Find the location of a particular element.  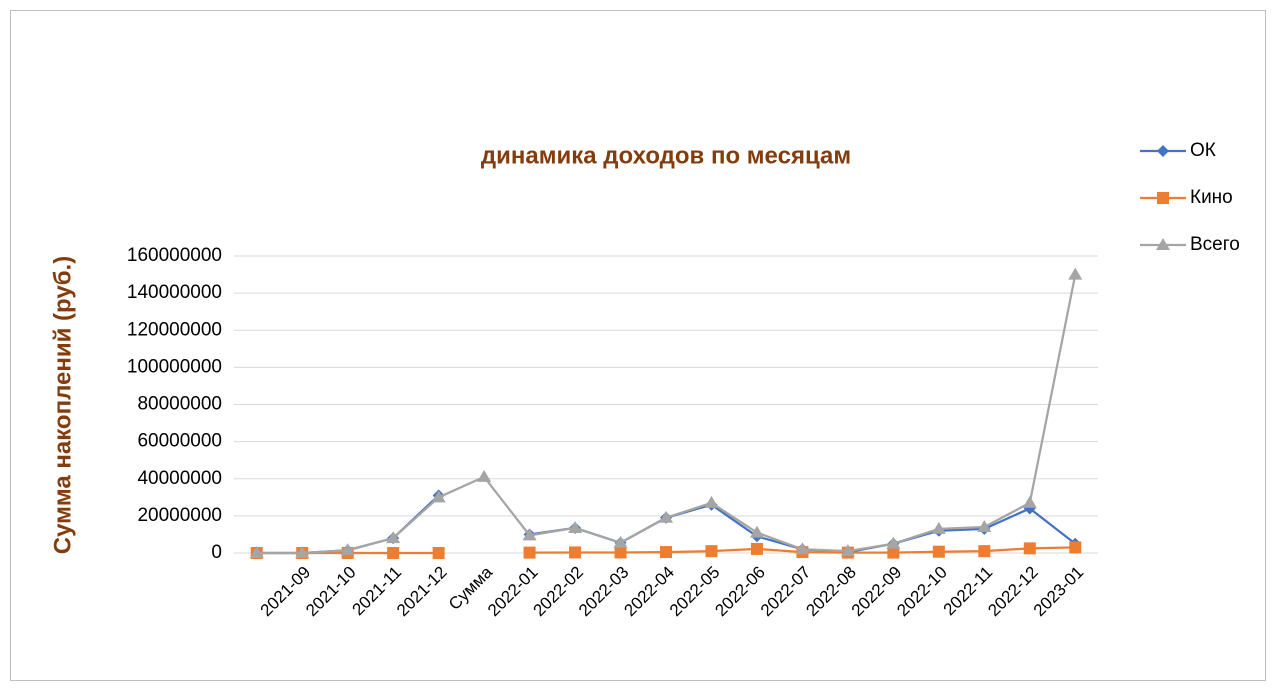

legend-label: Всего is located at coordinates (1215, 244).